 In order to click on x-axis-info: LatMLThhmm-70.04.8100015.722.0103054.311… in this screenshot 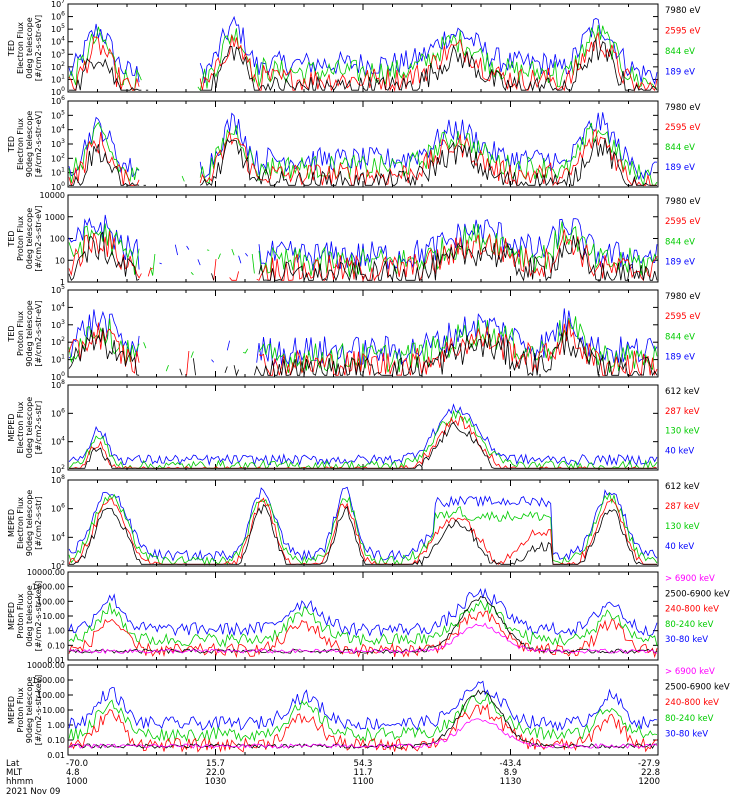, I will do `click(333, 778)`.